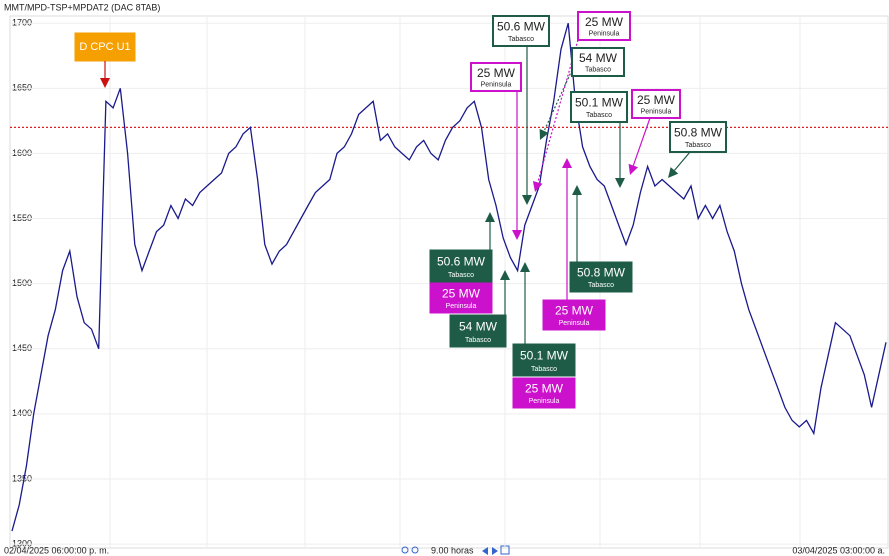 The width and height of the screenshot is (889, 556). I want to click on annotation-text: D CPC U1, so click(104, 47).